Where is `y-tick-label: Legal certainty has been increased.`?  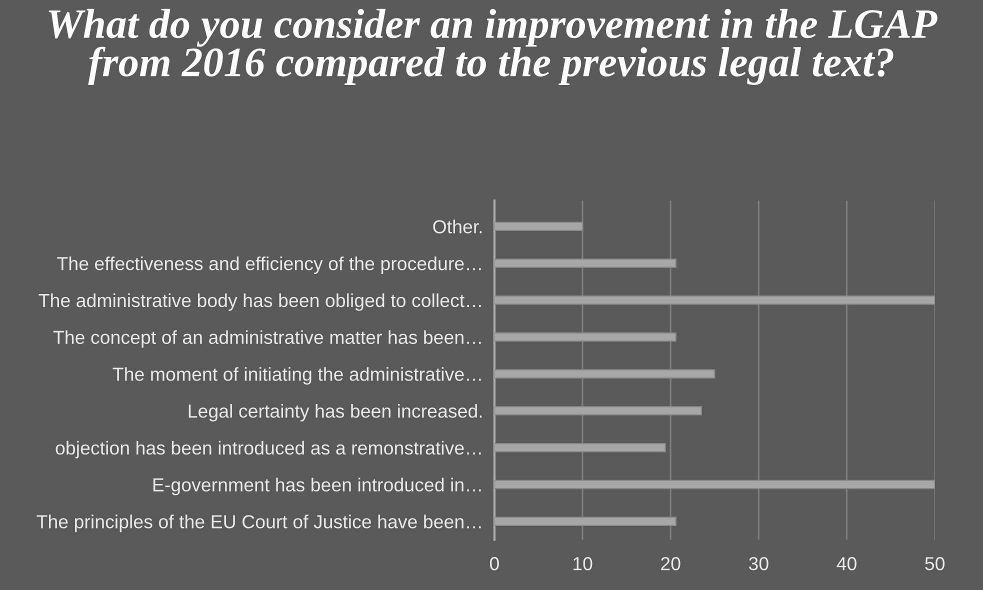 y-tick-label: Legal certainty has been increased. is located at coordinates (335, 413).